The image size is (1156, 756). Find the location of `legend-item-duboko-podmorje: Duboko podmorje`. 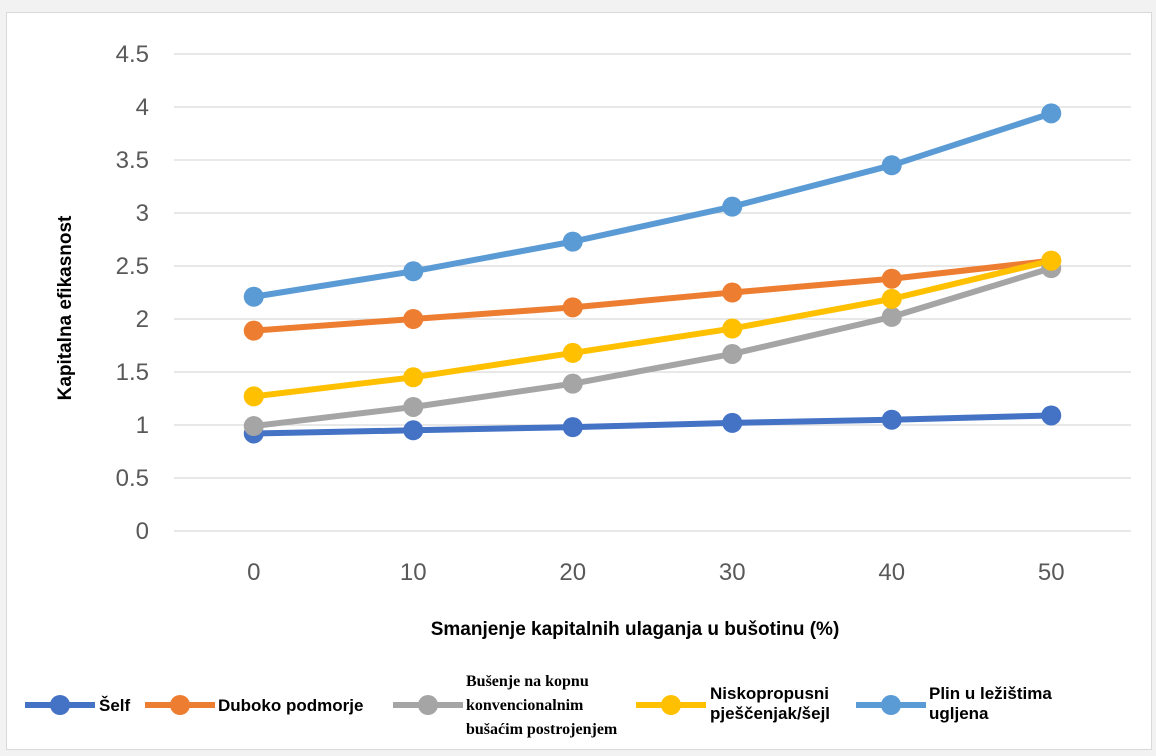

legend-item-duboko-podmorje: Duboko podmorje is located at coordinates (254, 705).